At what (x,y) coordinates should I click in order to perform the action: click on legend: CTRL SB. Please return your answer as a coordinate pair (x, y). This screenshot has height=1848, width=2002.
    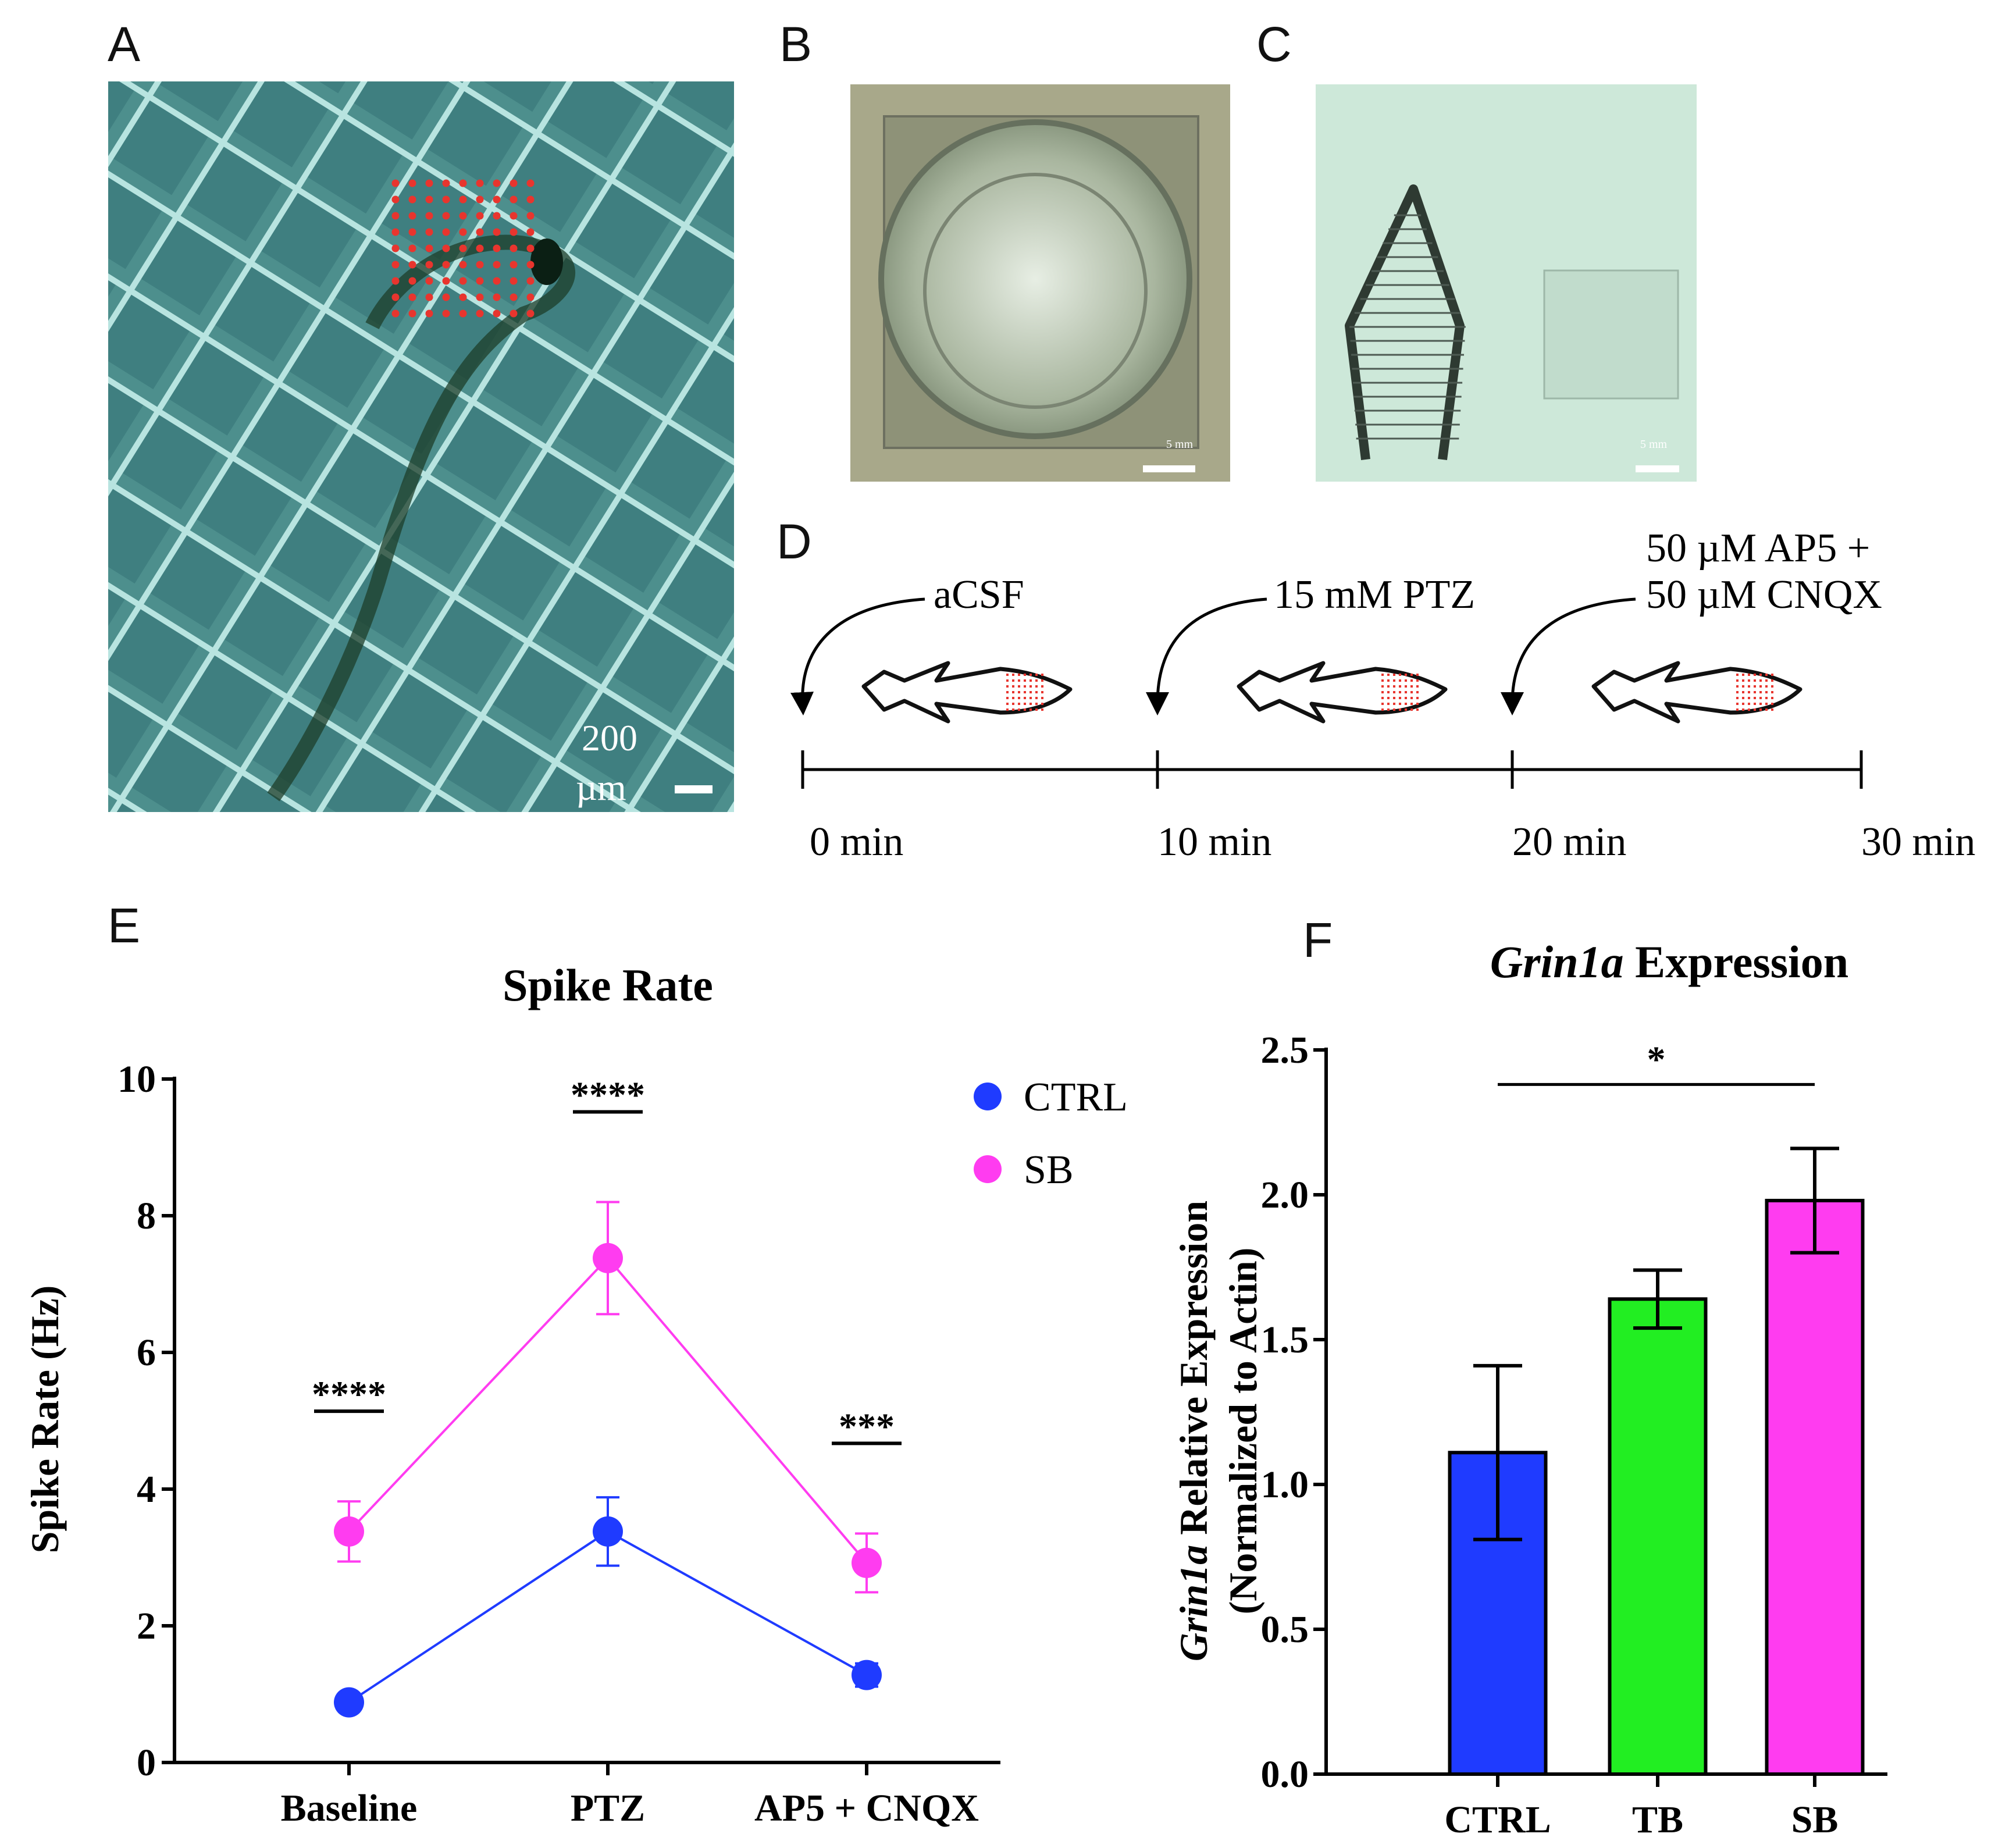
    Looking at the image, I should click on (1051, 1133).